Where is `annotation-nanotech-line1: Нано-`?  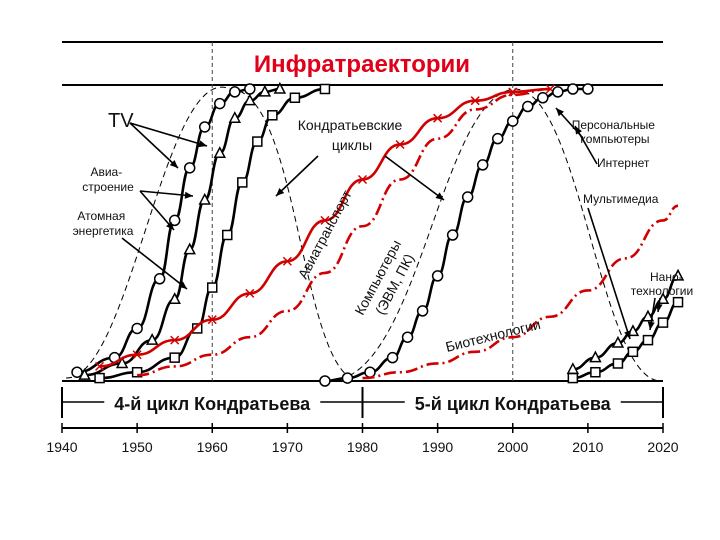 annotation-nanotech-line1: Нано- is located at coordinates (666, 277).